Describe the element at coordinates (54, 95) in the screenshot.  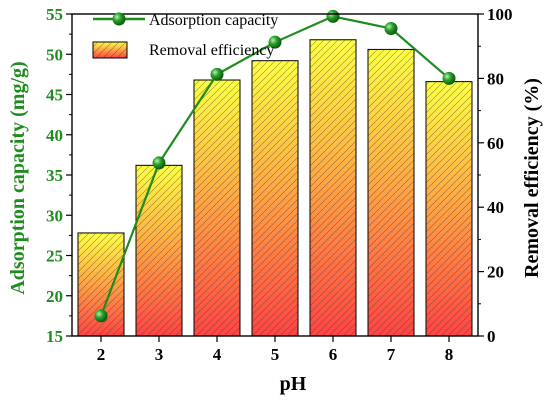
I see `left-tick-label-45: 45` at that location.